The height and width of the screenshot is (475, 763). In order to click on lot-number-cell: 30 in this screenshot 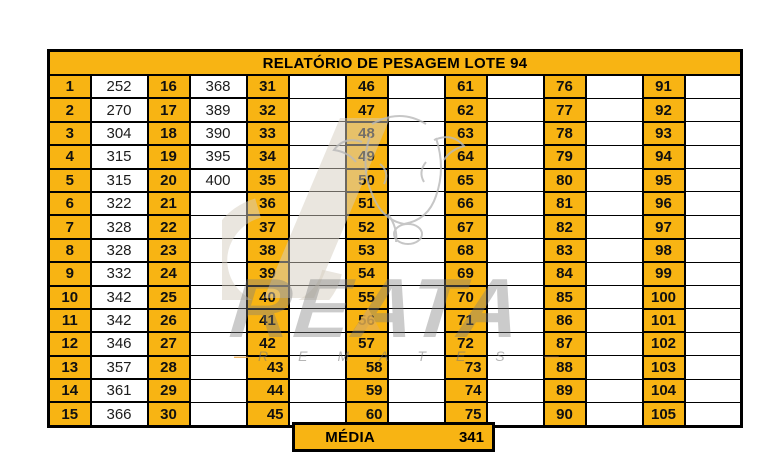, I will do `click(168, 414)`.